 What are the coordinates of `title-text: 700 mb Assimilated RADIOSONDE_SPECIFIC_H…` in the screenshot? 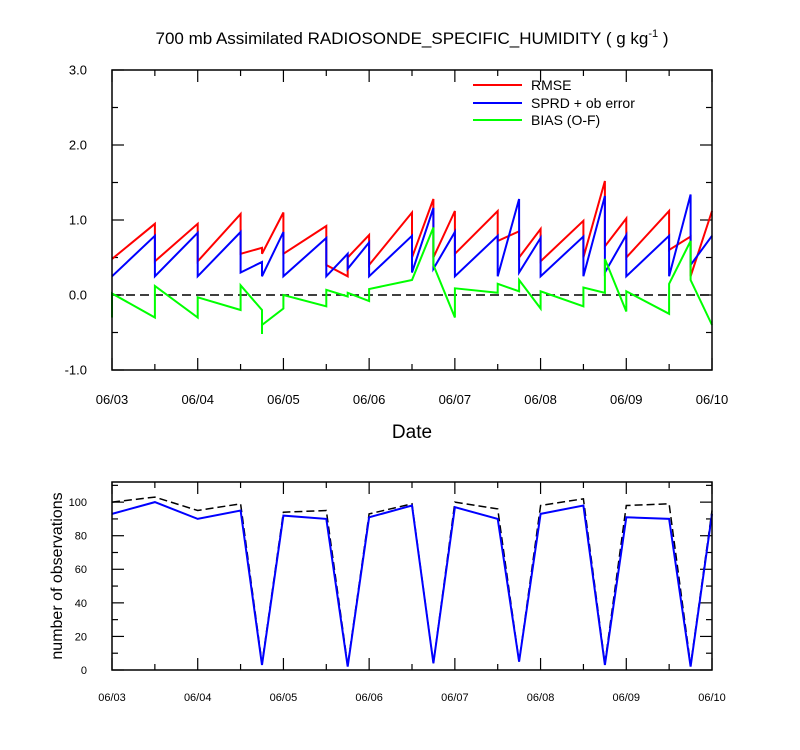 It's located at (378, 38).